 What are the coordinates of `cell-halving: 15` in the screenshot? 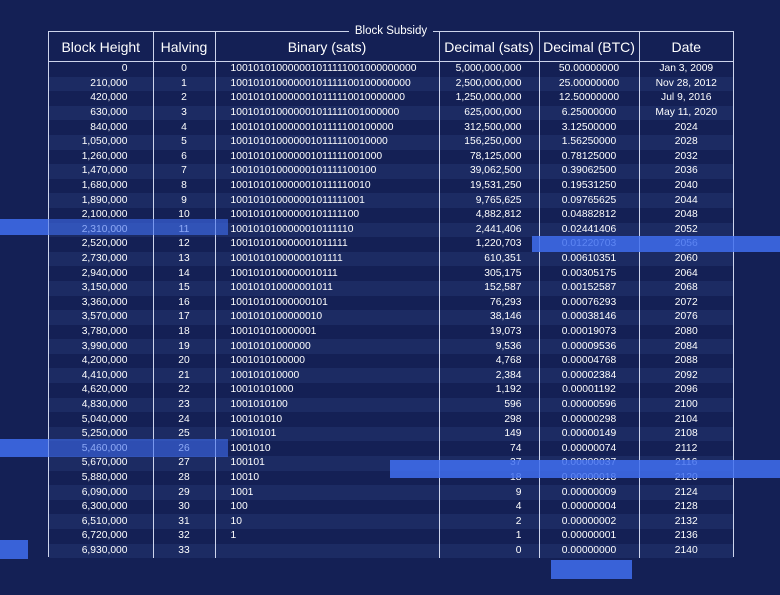 It's located at (183, 288).